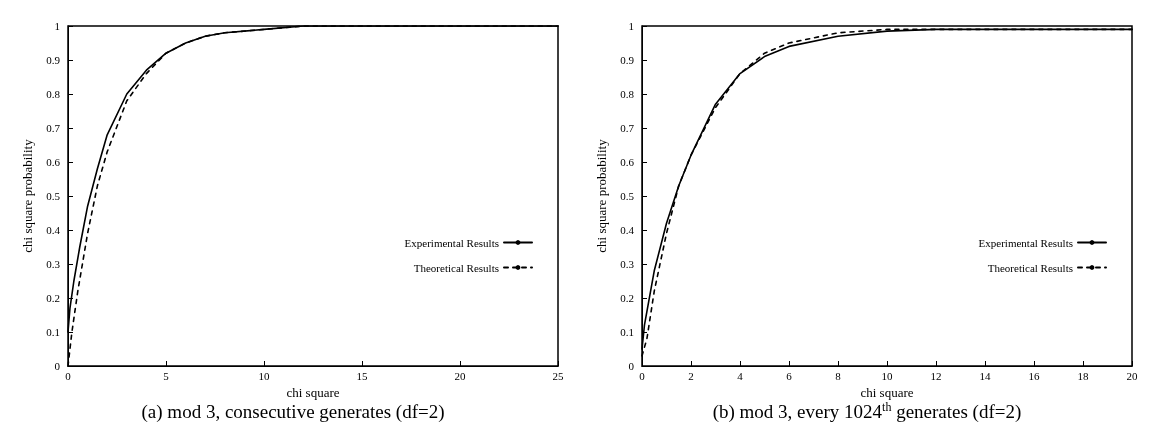 This screenshot has width=1163, height=438. What do you see at coordinates (1083, 375) in the screenshot?
I see `x-tick-label: 18` at bounding box center [1083, 375].